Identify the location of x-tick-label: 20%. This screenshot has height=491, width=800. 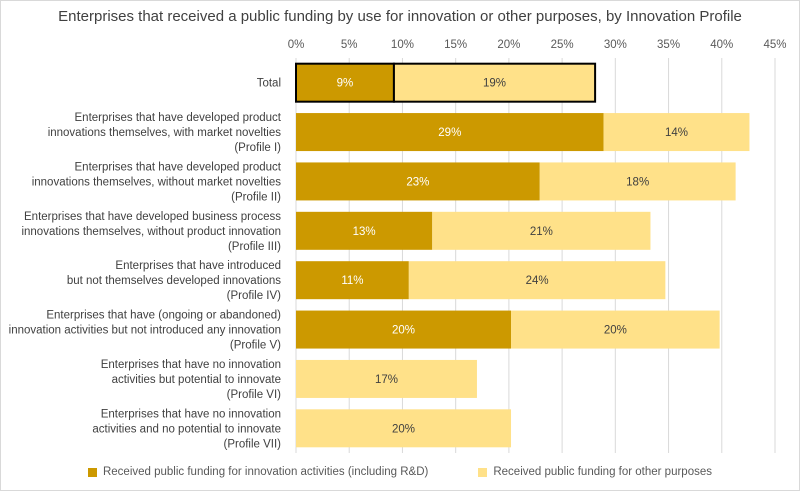
(508, 45).